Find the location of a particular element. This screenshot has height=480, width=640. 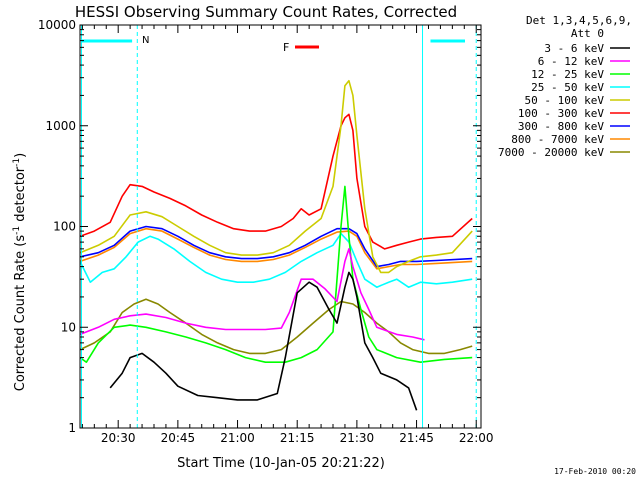

y-axis-label-sup2: -1 is located at coordinates (17, 162).